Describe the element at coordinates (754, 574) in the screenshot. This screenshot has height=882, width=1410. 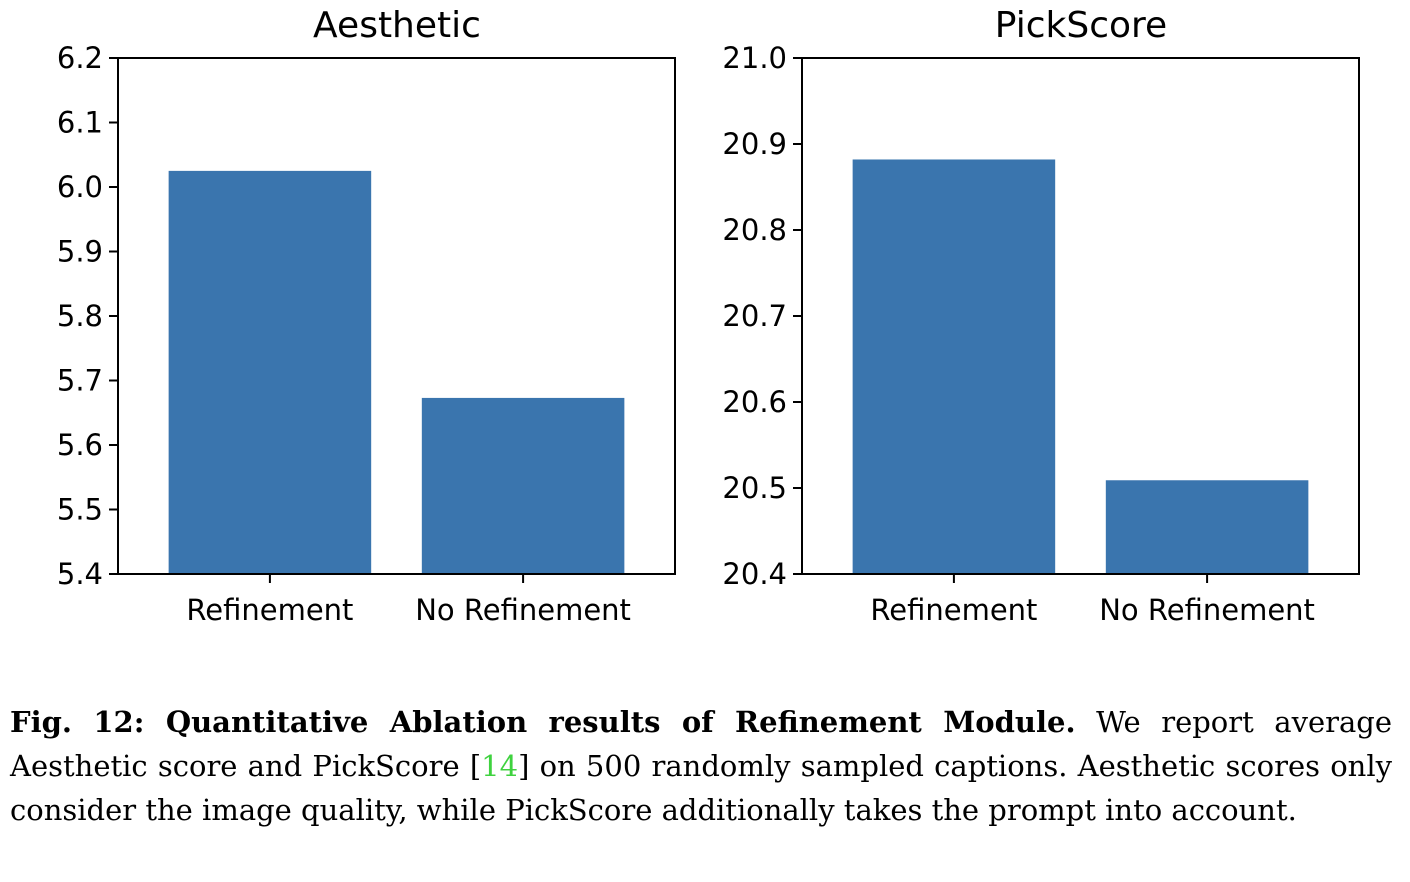
I see `y-tick-label: 20.4` at that location.